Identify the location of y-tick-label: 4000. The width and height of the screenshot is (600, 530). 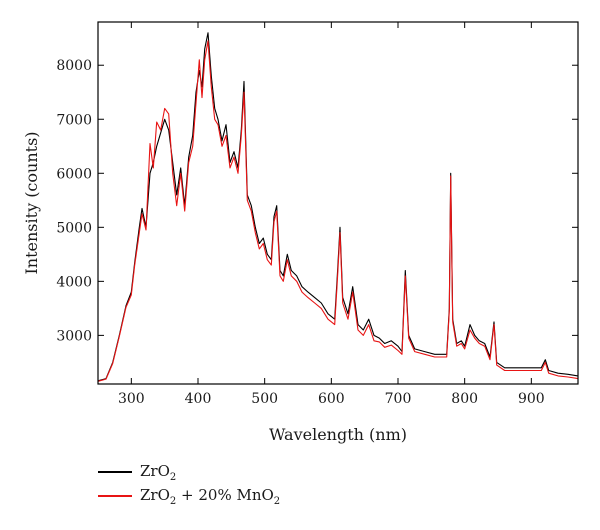
(74, 282).